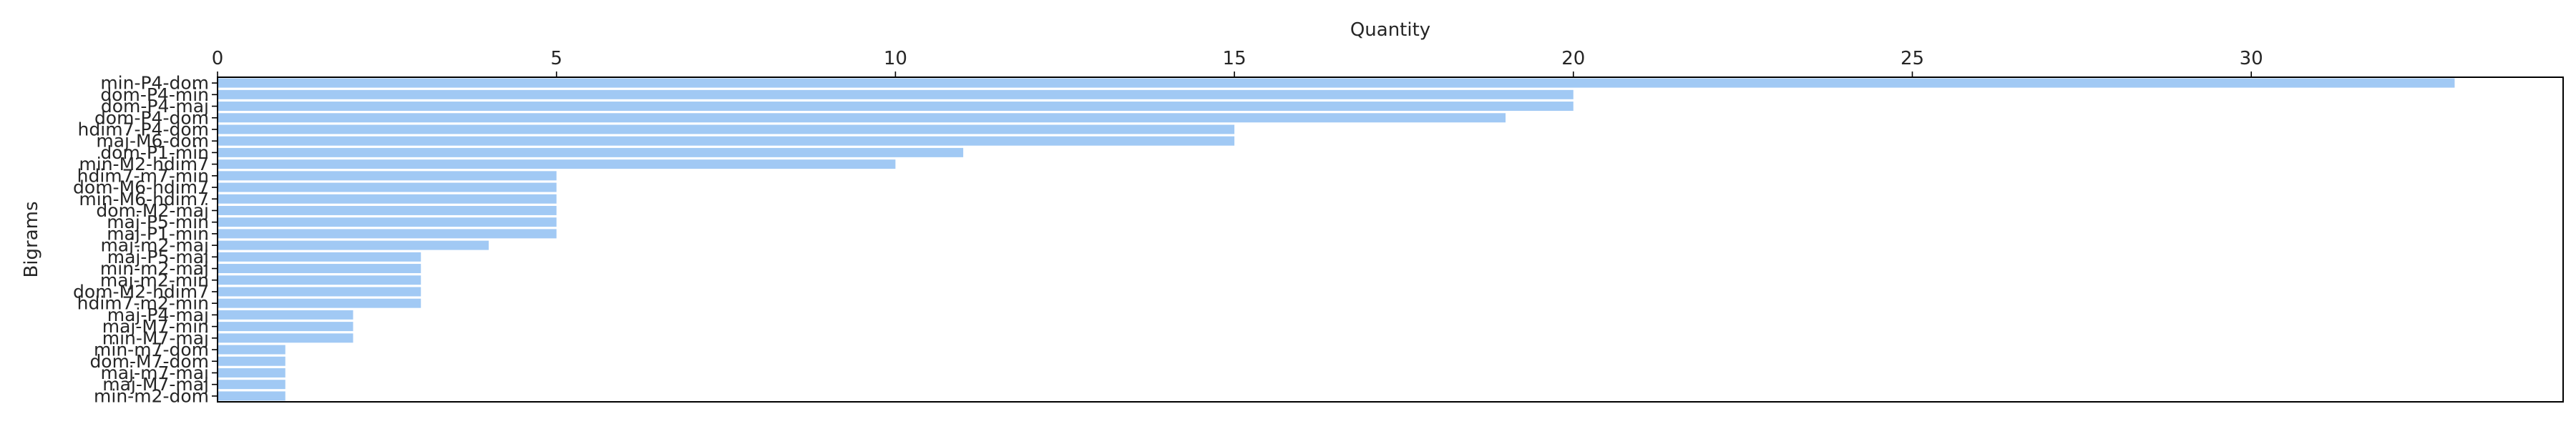  I want to click on bar-dom-P1-min, so click(591, 152).